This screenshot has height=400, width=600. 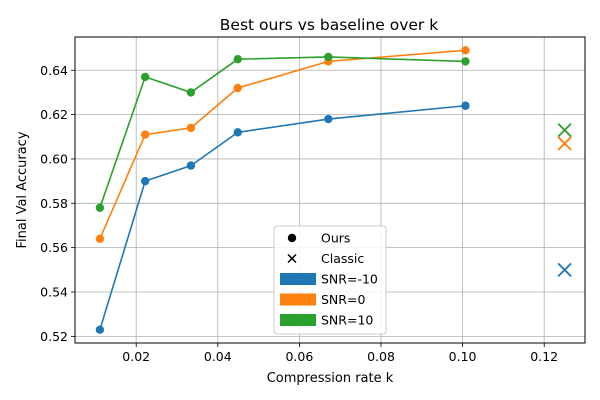 What do you see at coordinates (335, 238) in the screenshot?
I see `legend-label: Ours` at bounding box center [335, 238].